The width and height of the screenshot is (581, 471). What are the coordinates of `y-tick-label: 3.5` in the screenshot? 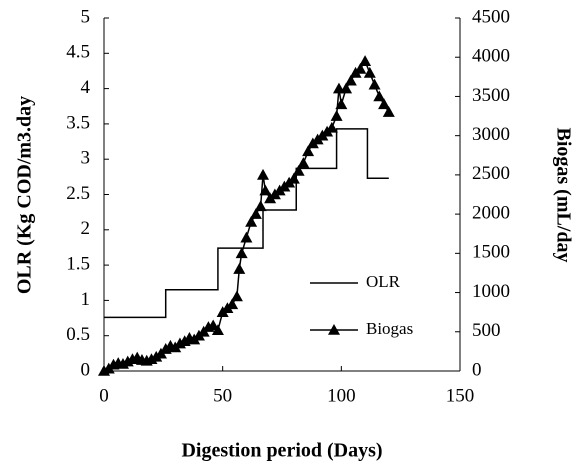 It's located at (78, 122).